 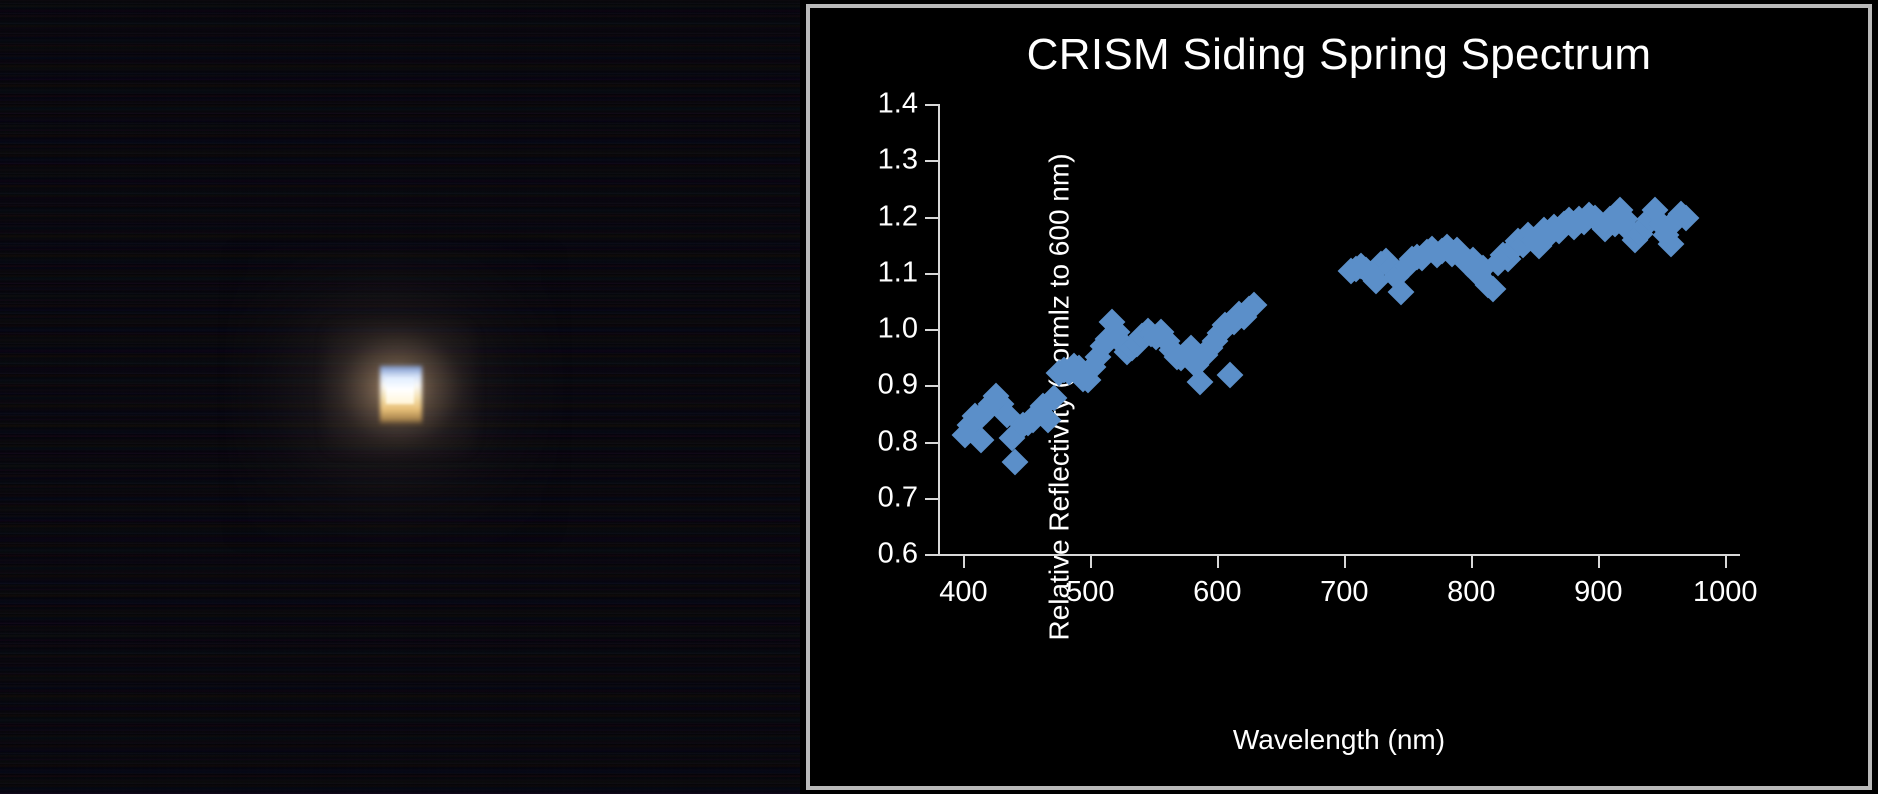 I want to click on x-axis-line, so click(x=1339, y=555).